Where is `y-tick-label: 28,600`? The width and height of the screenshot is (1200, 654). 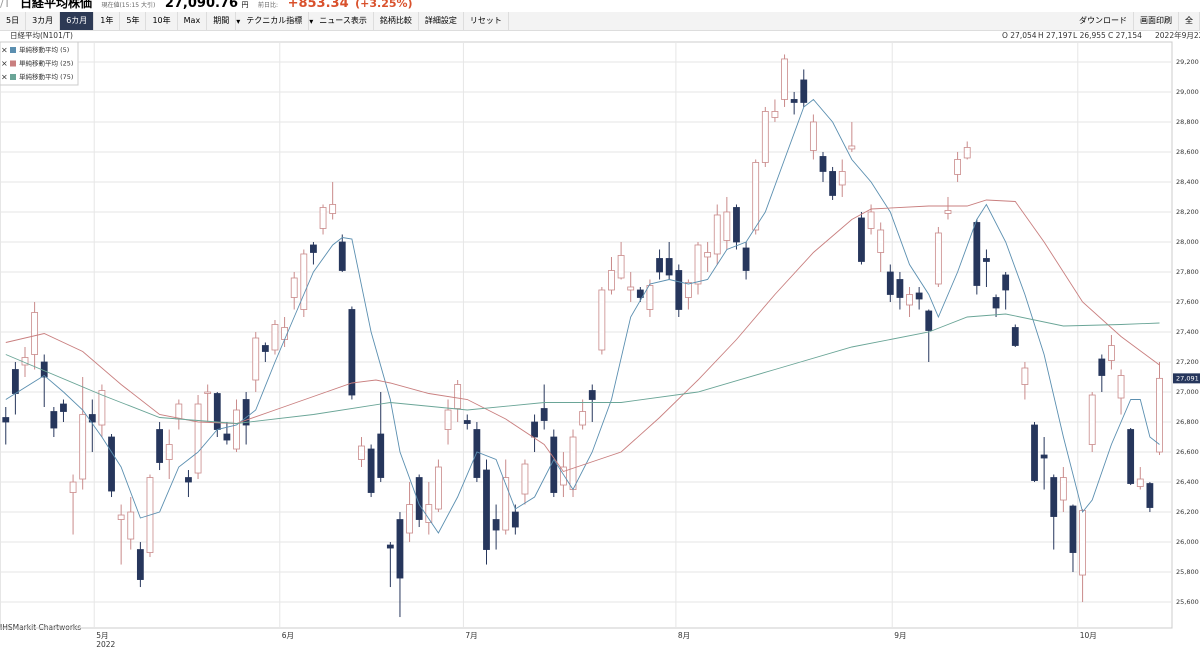 y-tick-label: 28,600 is located at coordinates (1187, 152).